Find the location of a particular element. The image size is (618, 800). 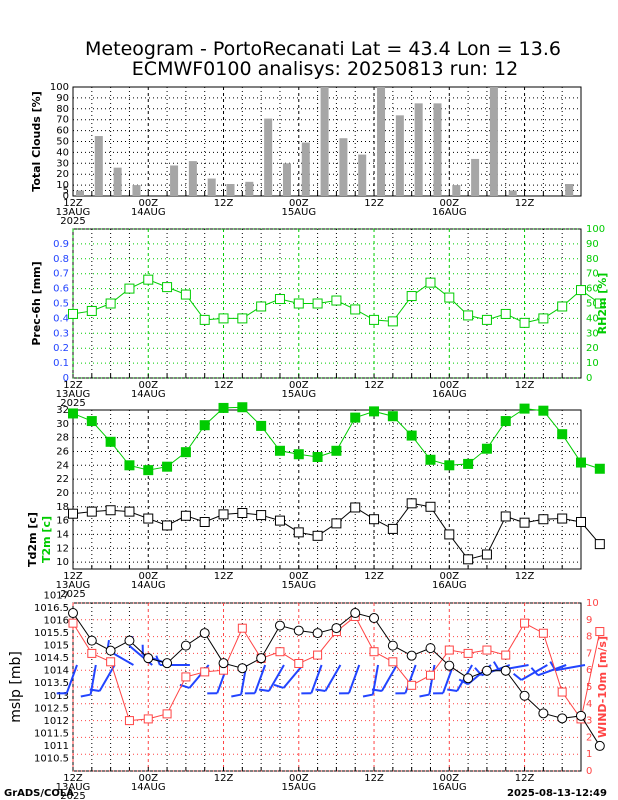

y-tick-label: 32 is located at coordinates (62, 410).